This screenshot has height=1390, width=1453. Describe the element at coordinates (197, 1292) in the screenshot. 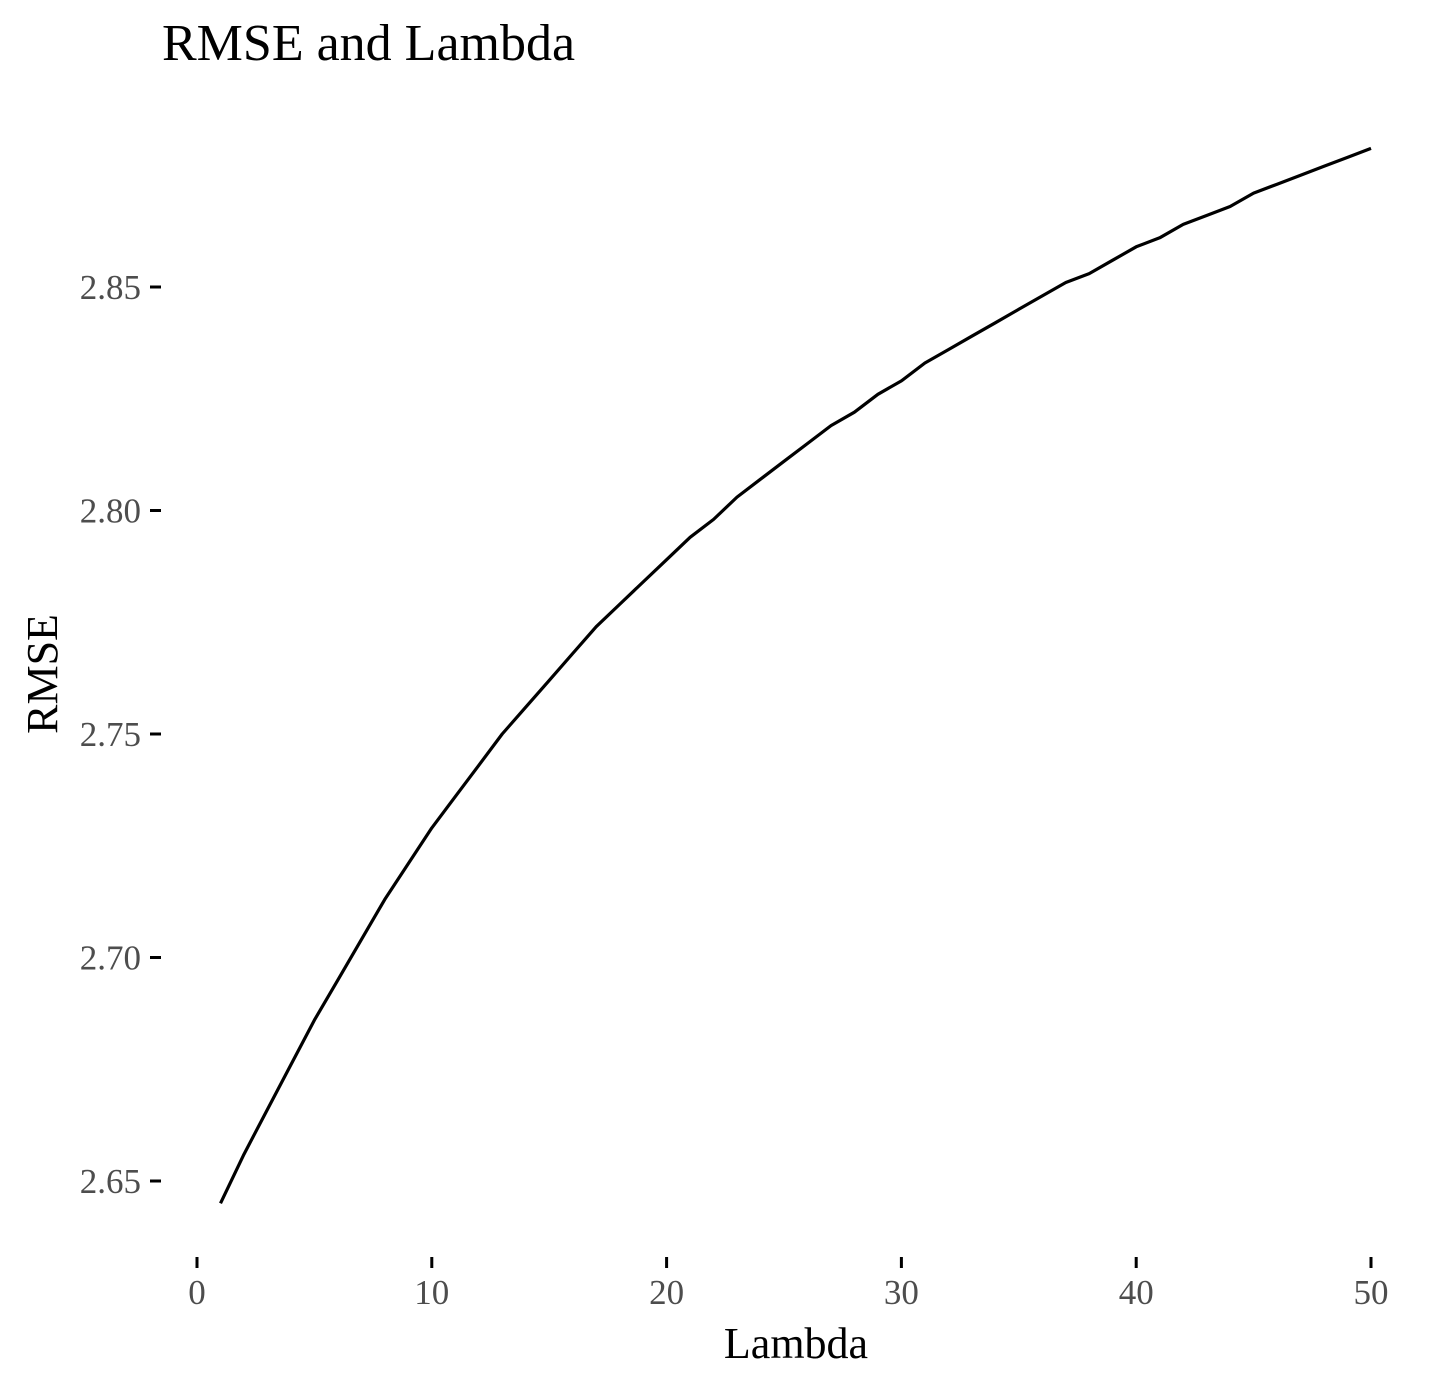

I see `x-tick-label: 0` at that location.